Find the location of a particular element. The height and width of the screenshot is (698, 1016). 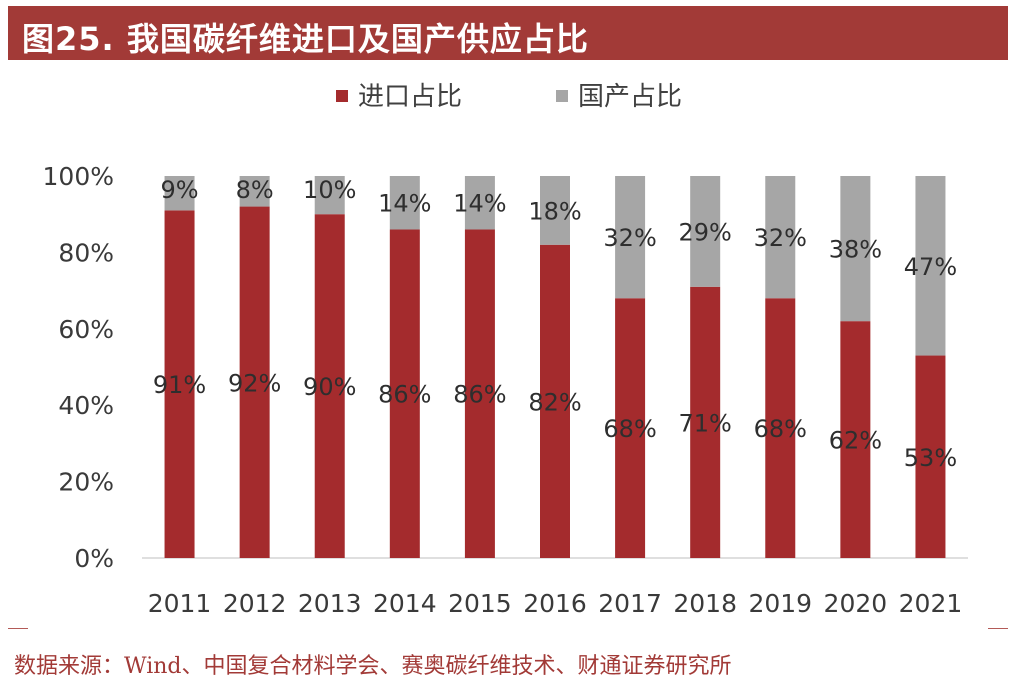

y-tick-label: 60% is located at coordinates (86, 329).